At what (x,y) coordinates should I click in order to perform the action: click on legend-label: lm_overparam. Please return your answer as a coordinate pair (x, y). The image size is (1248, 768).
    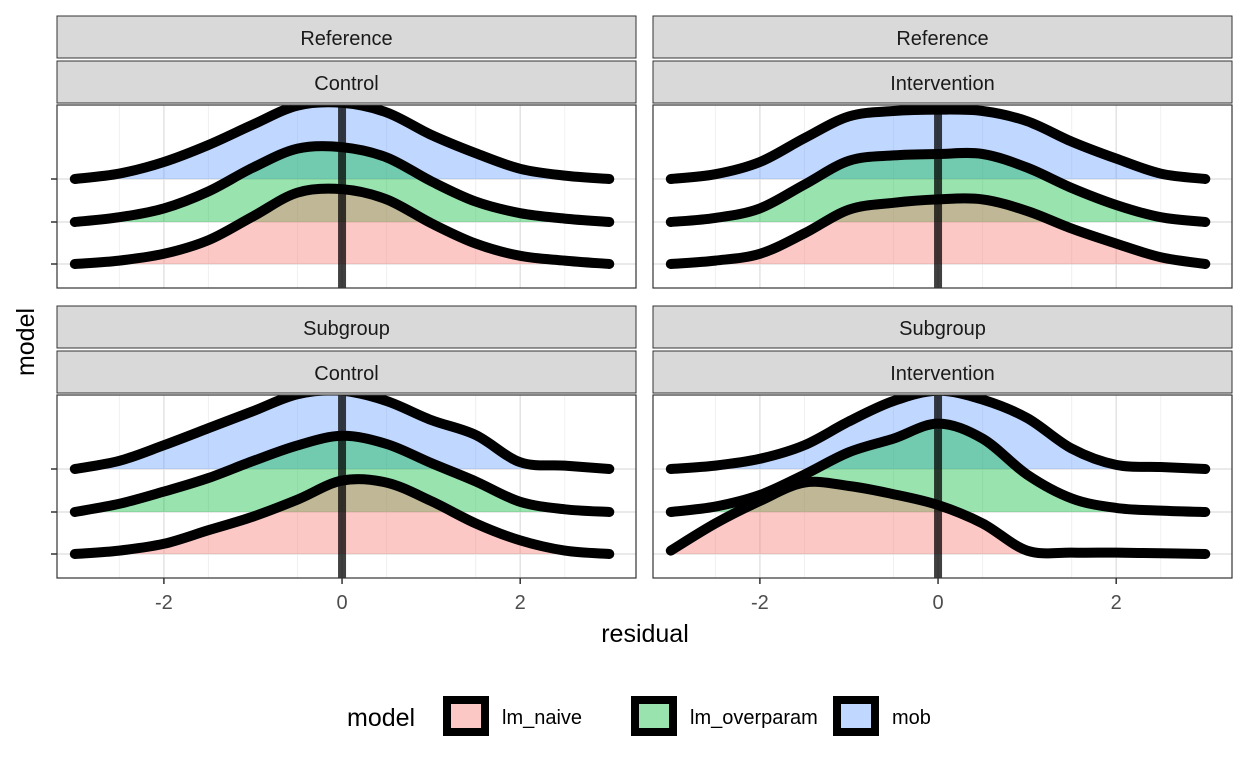
    Looking at the image, I should click on (754, 718).